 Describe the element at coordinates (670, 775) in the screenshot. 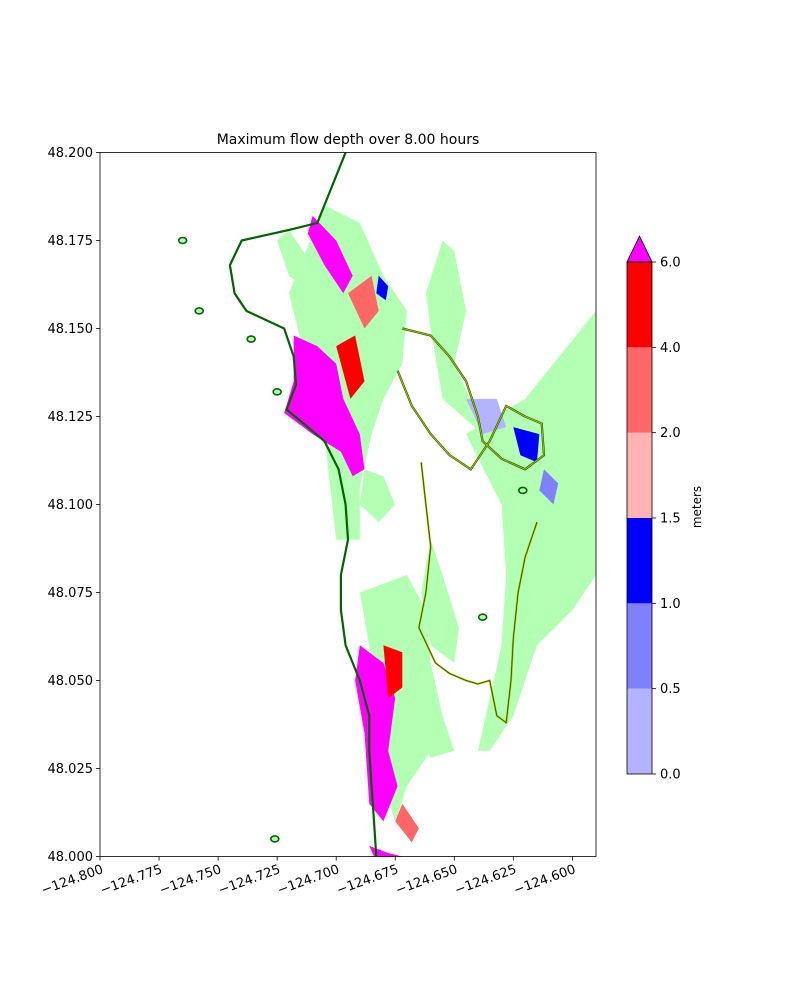

I see `colorbar-tick-label: 0.0` at that location.